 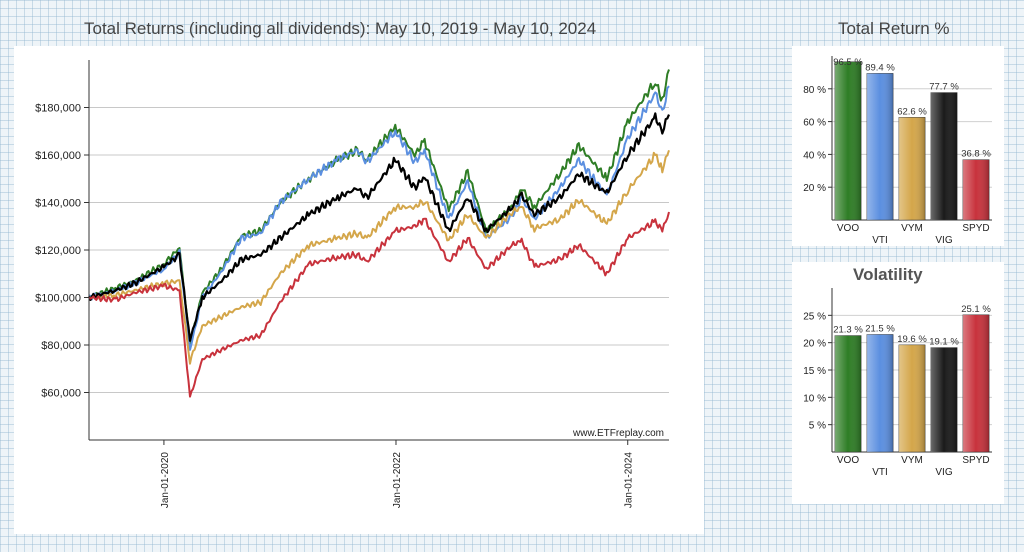 What do you see at coordinates (912, 339) in the screenshot?
I see `bar-value-label: 19.6 %` at bounding box center [912, 339].